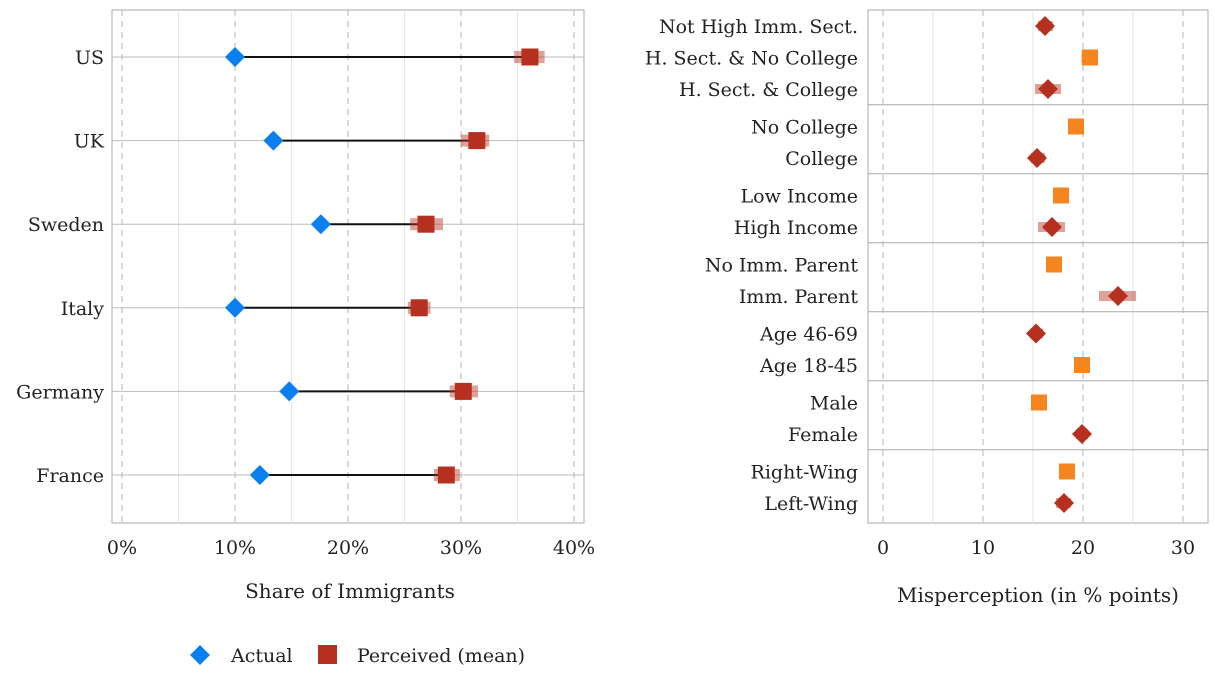  I want to click on legend-item-perceived: Perceived (mean), so click(421, 656).